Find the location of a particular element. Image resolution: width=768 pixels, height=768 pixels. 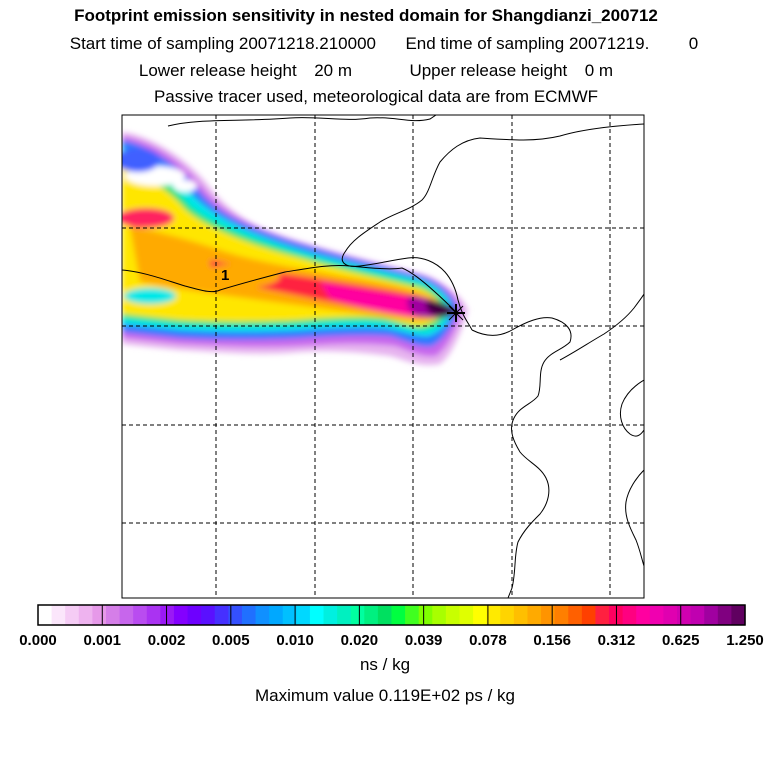

island-coast-east is located at coordinates (631, 408).